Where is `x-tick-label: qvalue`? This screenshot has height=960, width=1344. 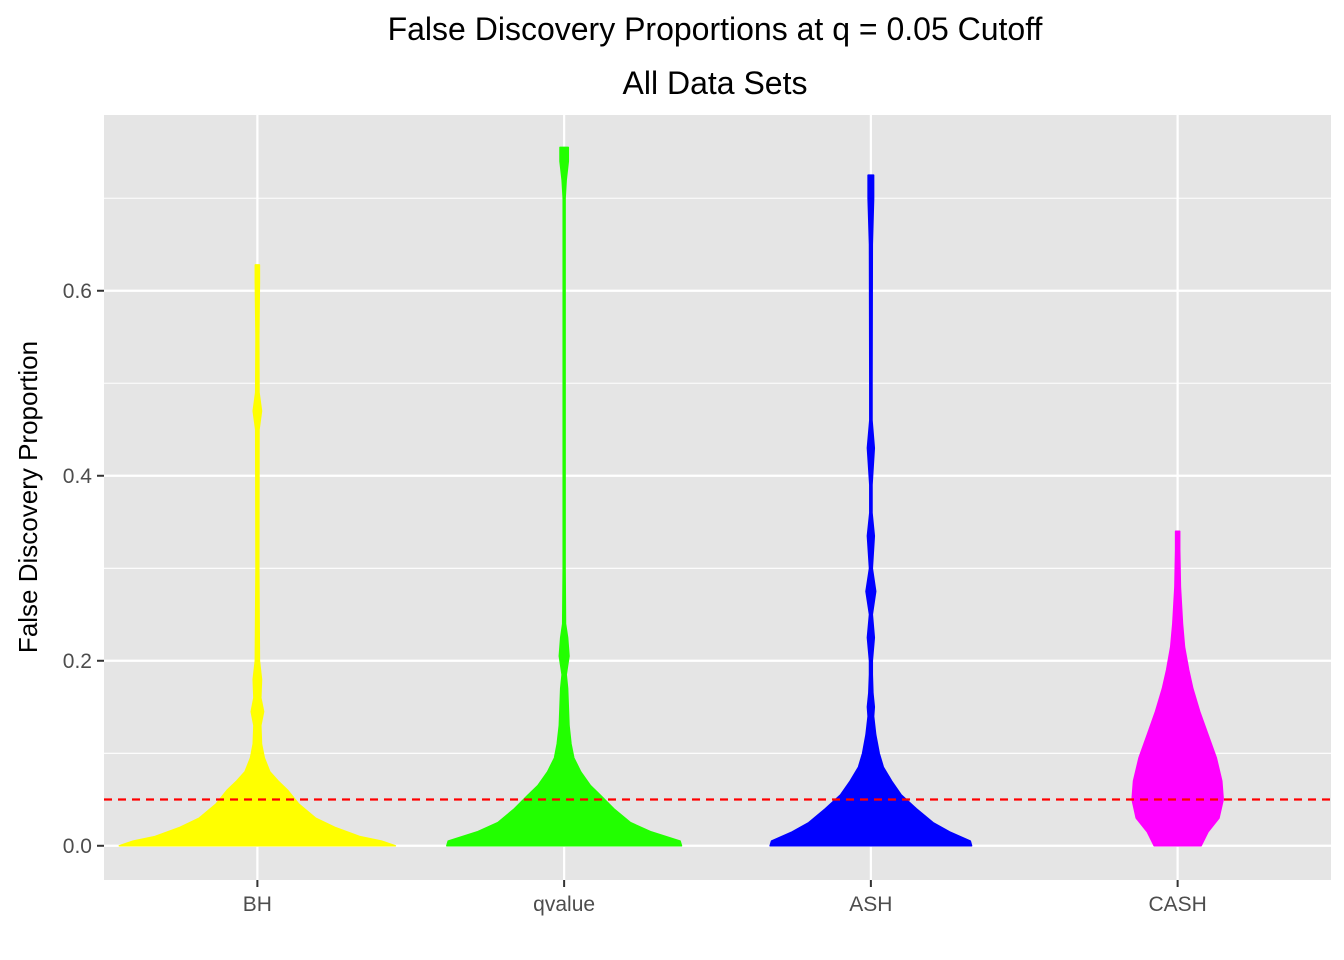 x-tick-label: qvalue is located at coordinates (564, 904).